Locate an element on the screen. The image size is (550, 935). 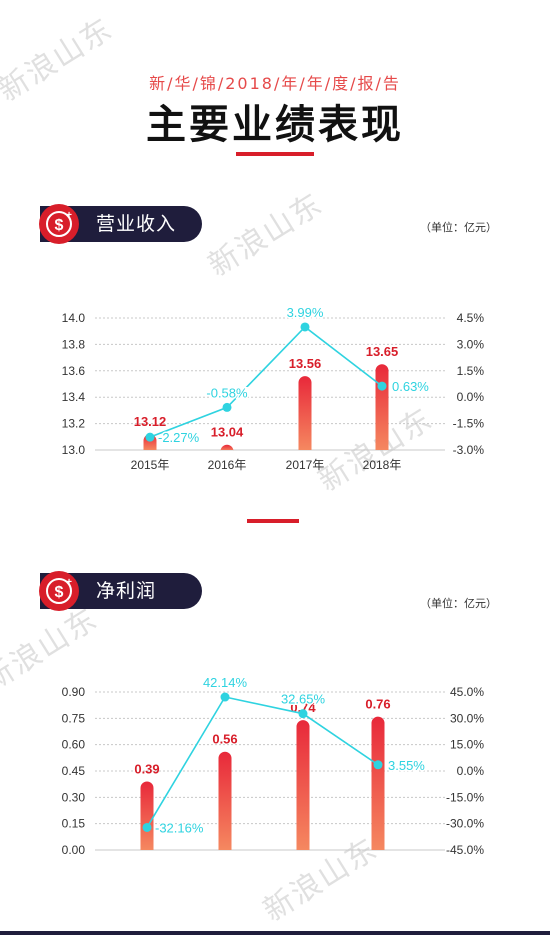
bar-value-label: 13.65 is located at coordinates (382, 351).